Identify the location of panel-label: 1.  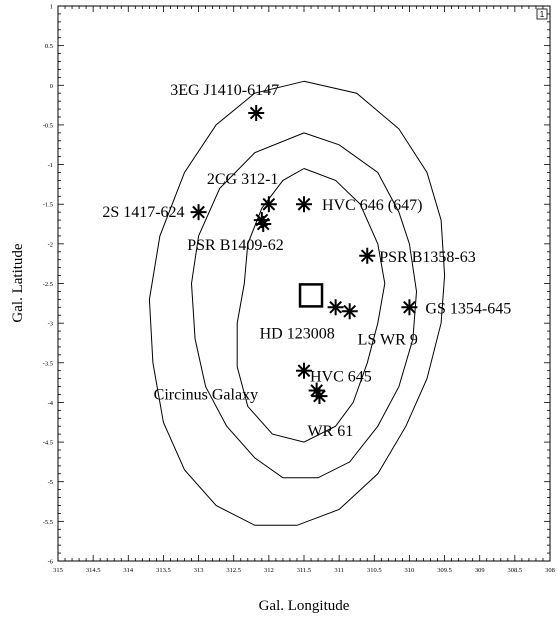
(542, 14).